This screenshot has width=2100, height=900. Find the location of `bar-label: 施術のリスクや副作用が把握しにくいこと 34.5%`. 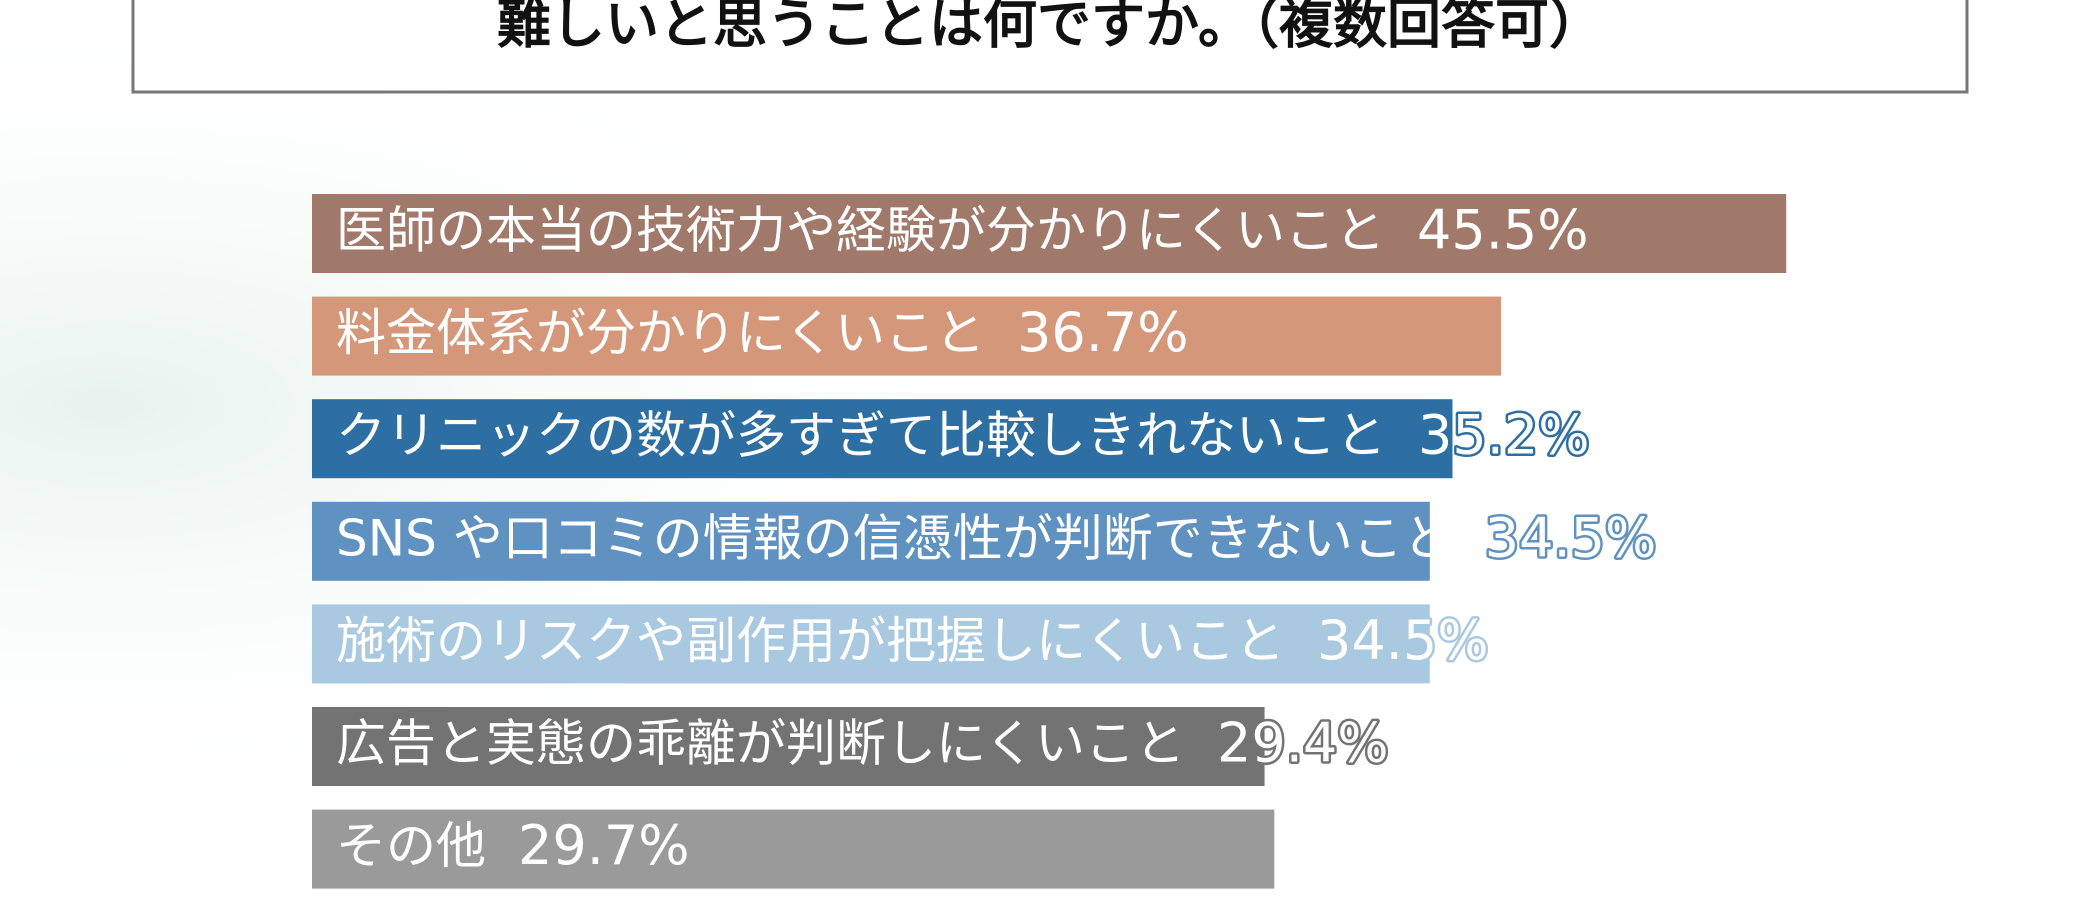

bar-label: 施術のリスクや副作用が把握しにくいこと 34.5% is located at coordinates (912, 640).